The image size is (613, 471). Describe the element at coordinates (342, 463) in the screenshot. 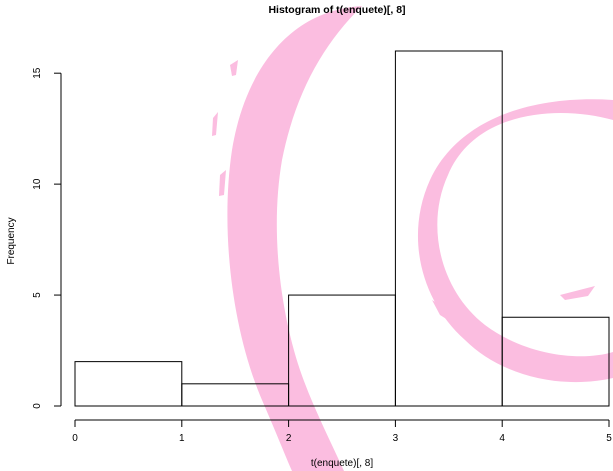

I see `x-axis-label: t(enquete)[, 8]` at that location.